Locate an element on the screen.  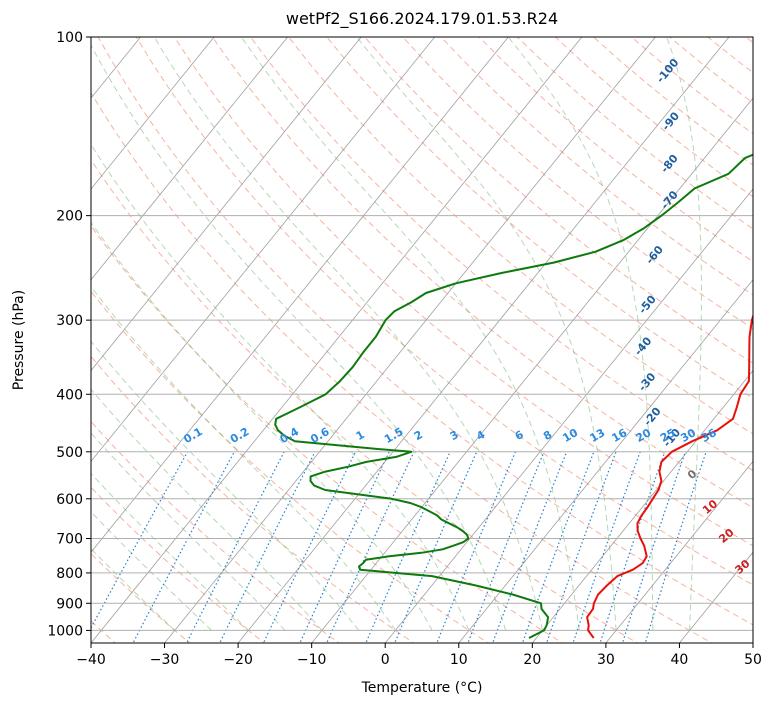
y-tick-label: 1000 is located at coordinates (65, 631).